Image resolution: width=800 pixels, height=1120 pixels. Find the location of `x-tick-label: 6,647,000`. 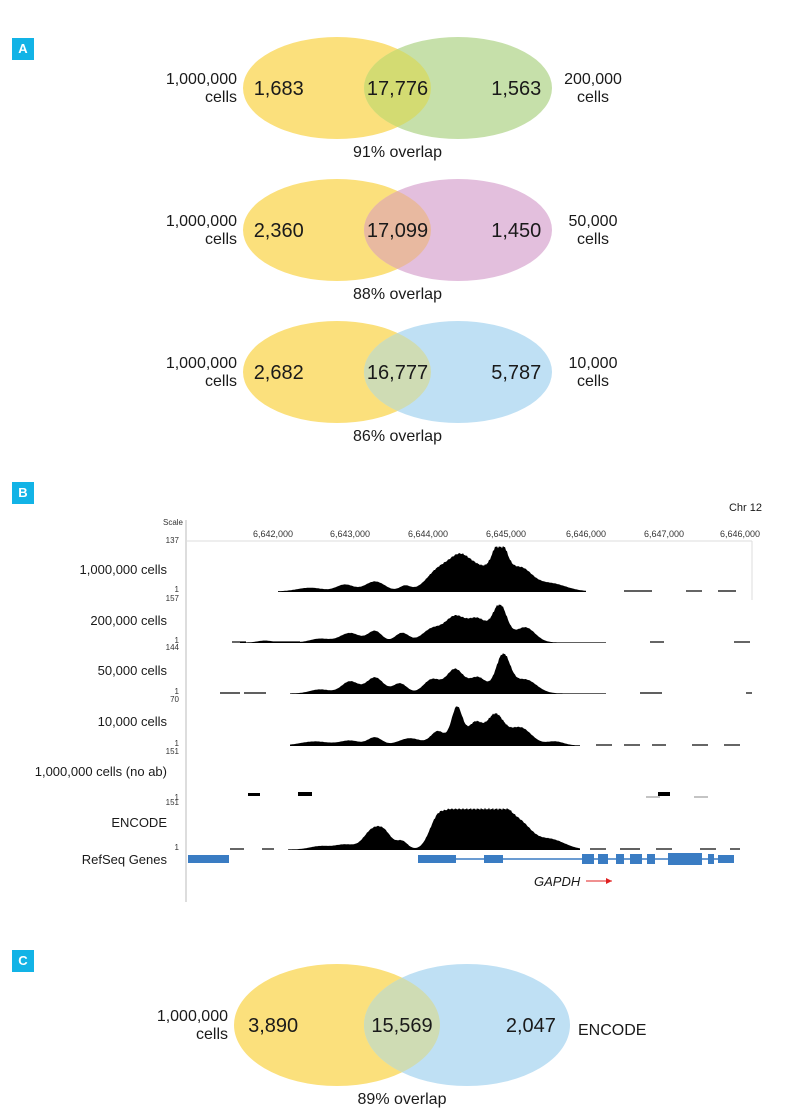

x-tick-label: 6,647,000 is located at coordinates (664, 534).